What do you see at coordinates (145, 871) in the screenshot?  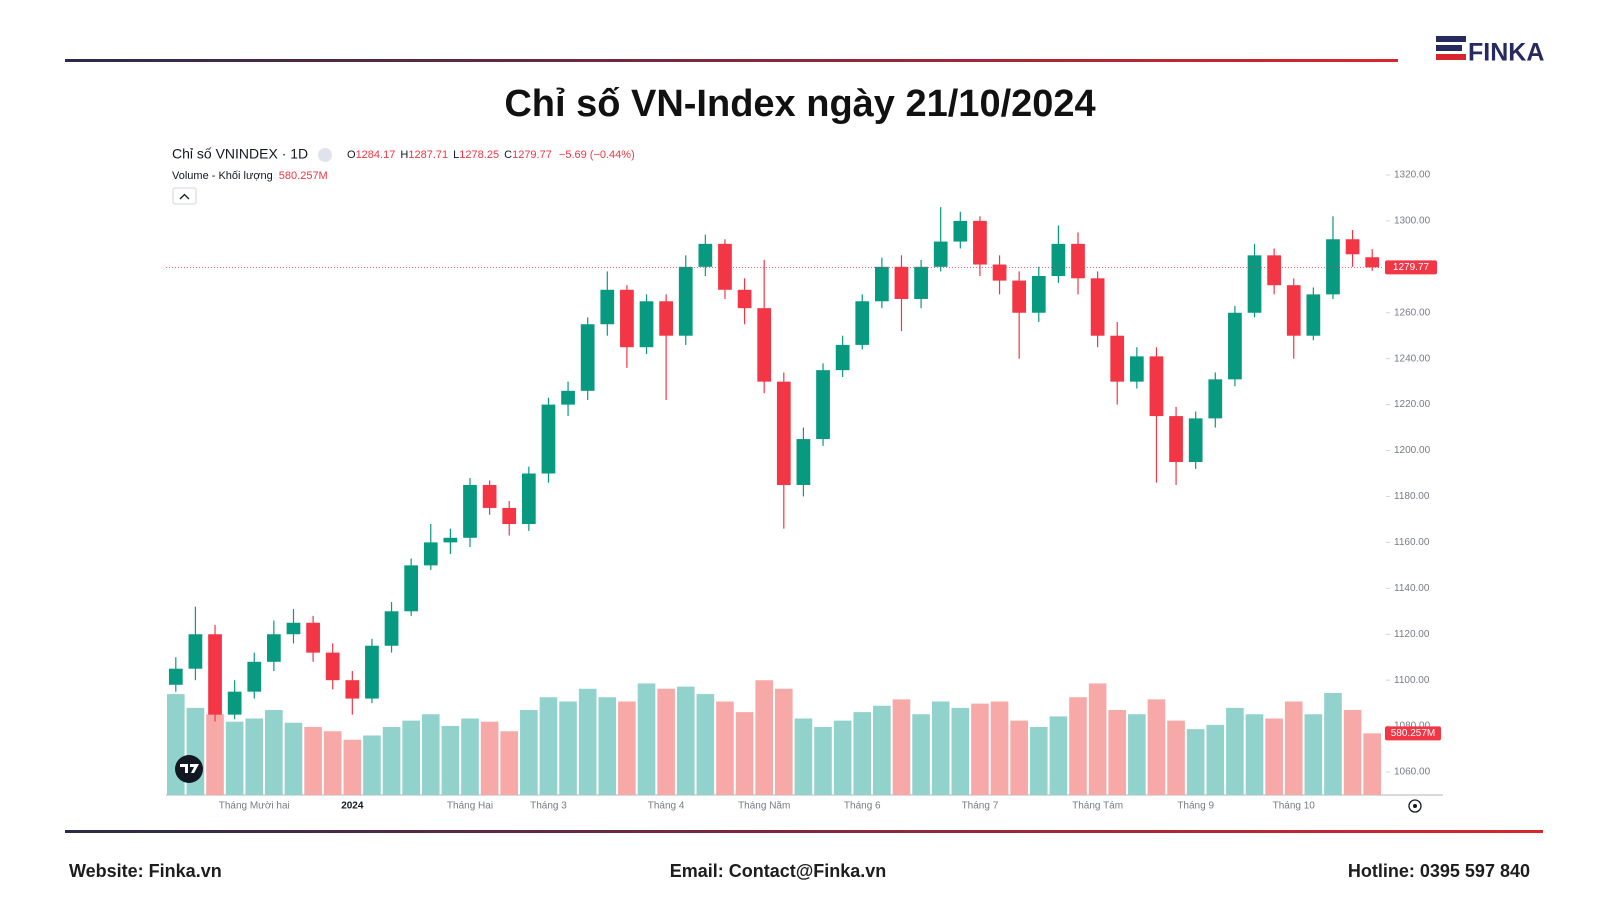 I see `footer-website: Website: Finka.vn` at bounding box center [145, 871].